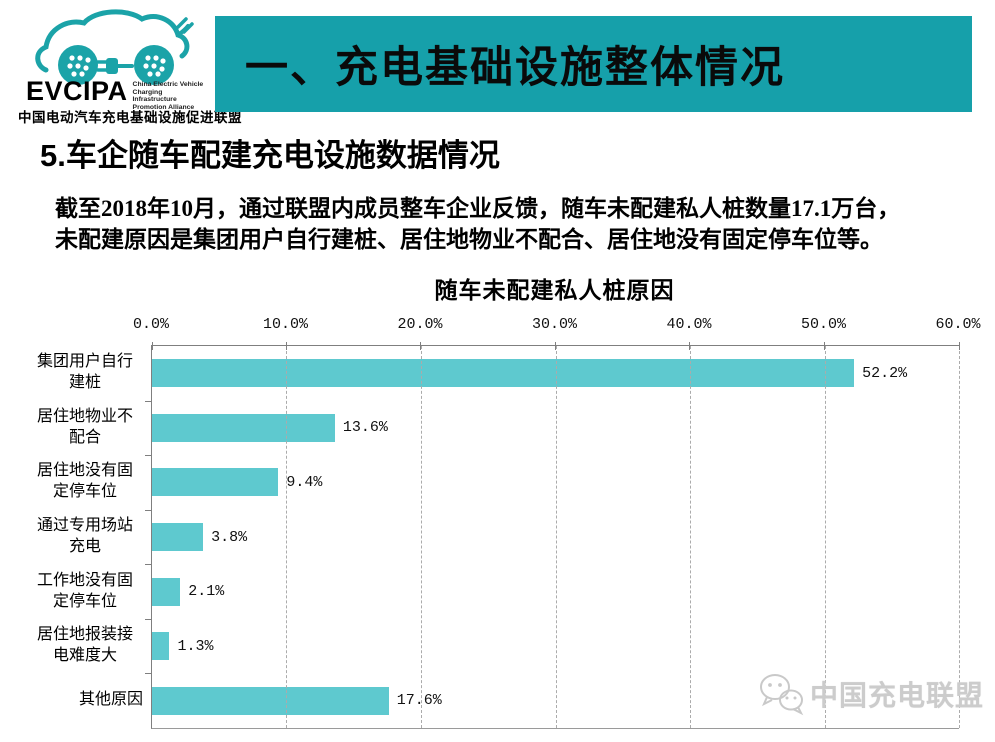  Describe the element at coordinates (110, 700) in the screenshot. I see `category-label-line: 其他原因` at that location.